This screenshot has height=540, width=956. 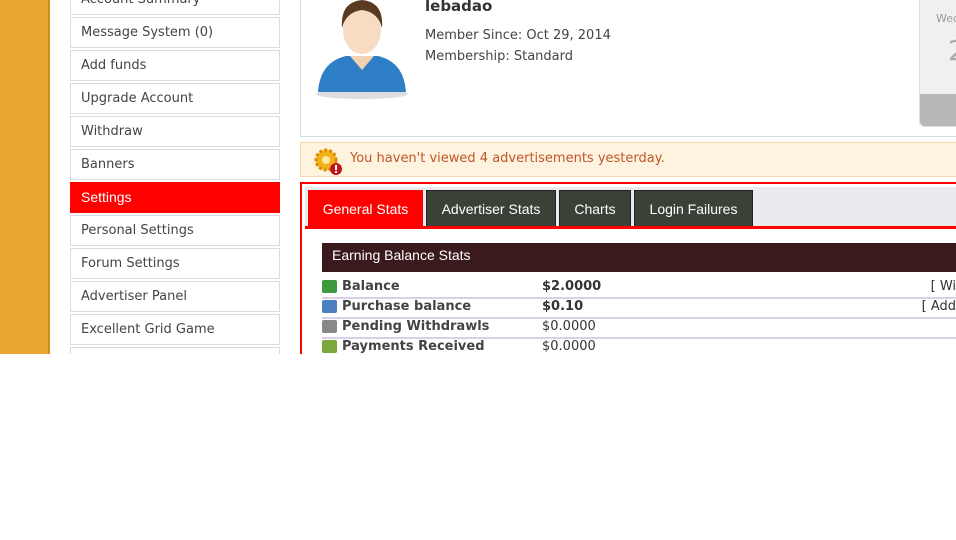 I want to click on notice-bar, so click(x=628, y=159).